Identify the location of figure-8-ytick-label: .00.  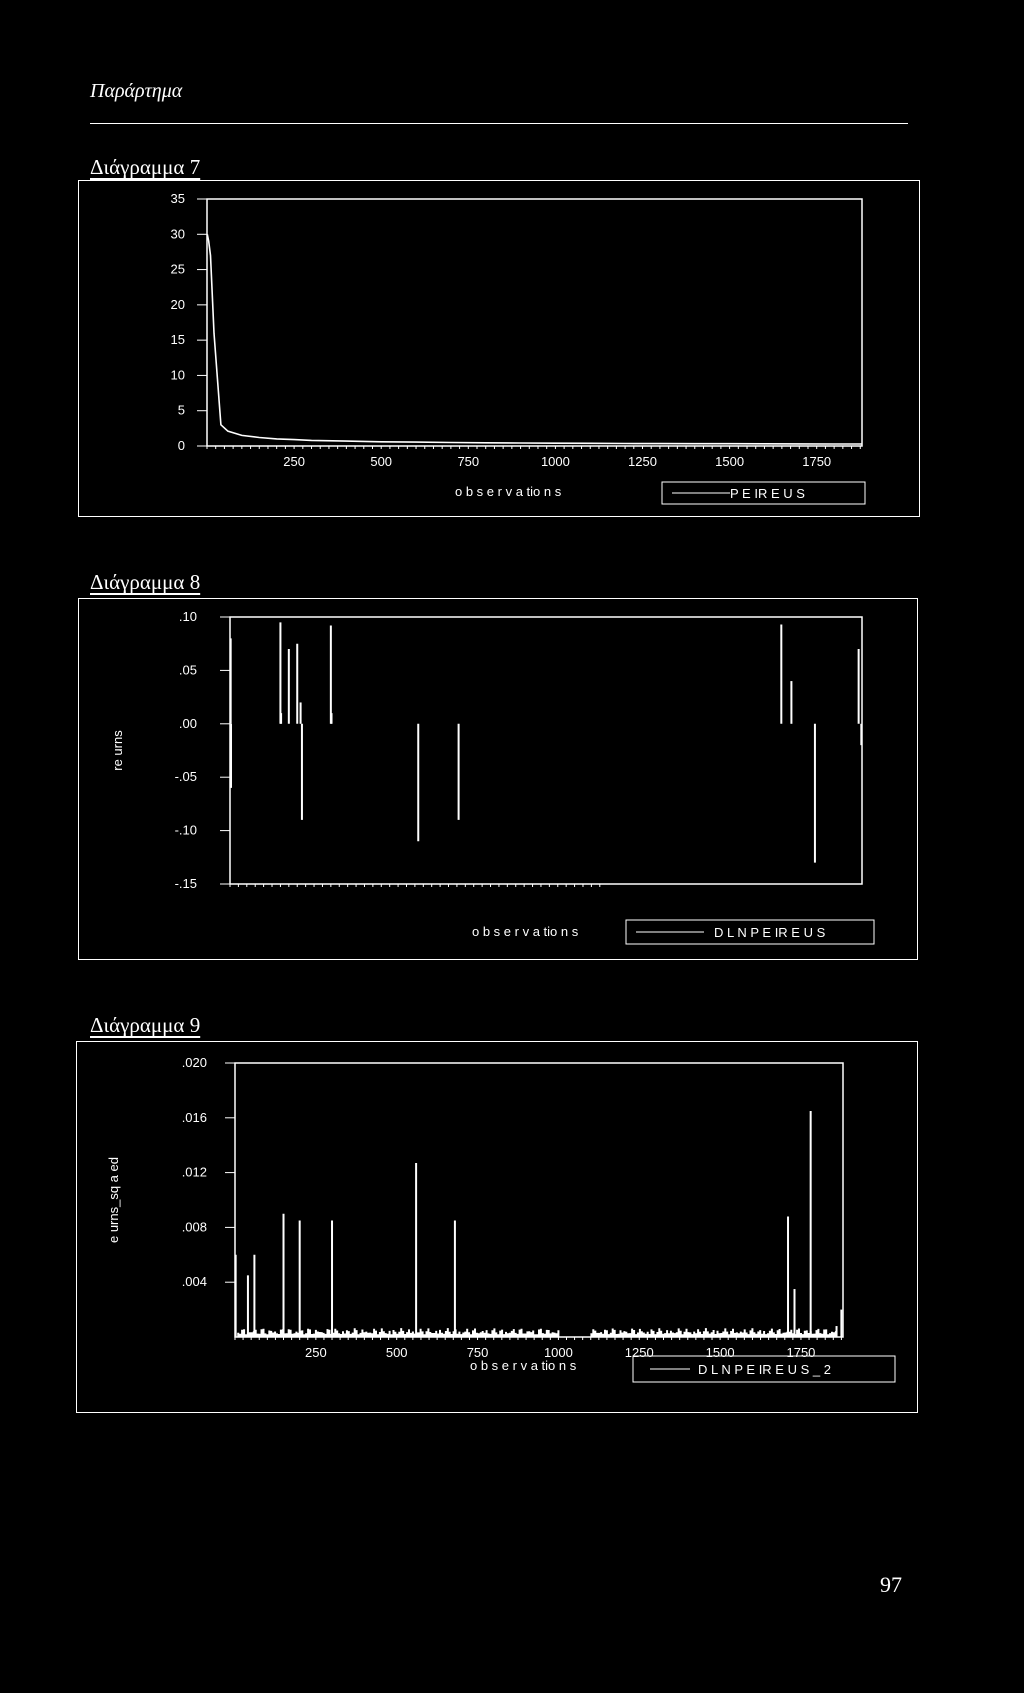
(188, 723).